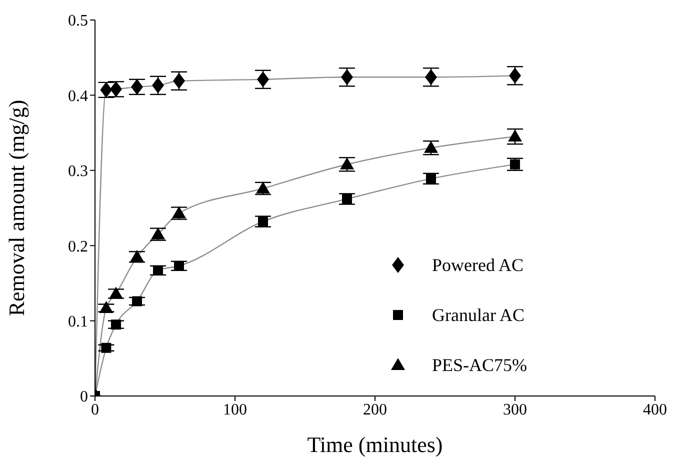 This screenshot has height=474, width=679. I want to click on y-axis-title: Removal amount (mg/g), so click(16, 208).